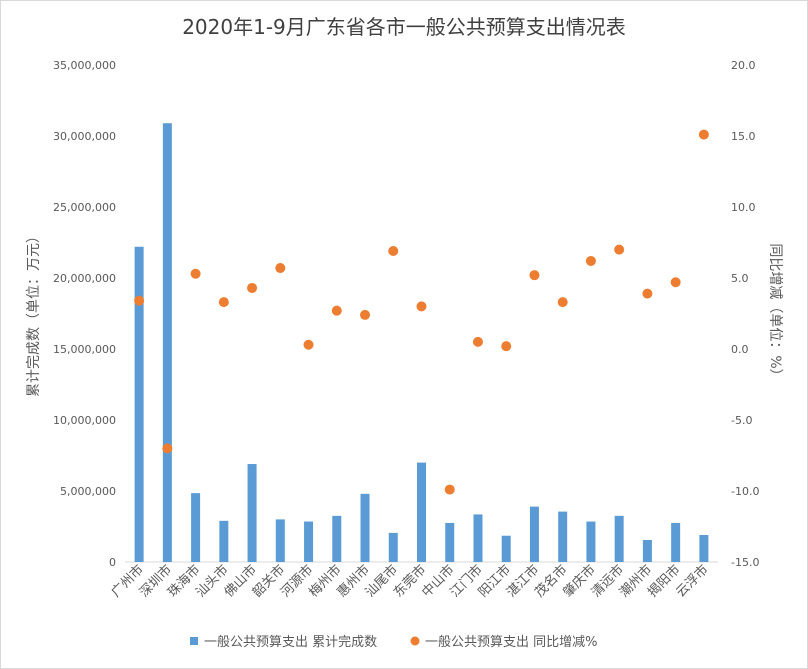 This screenshot has width=808, height=669. What do you see at coordinates (745, 491) in the screenshot?
I see `y2-tick-label: -10.0` at bounding box center [745, 491].